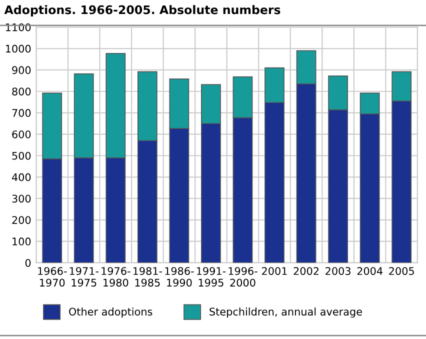 This screenshot has height=339, width=426. What do you see at coordinates (21, 198) in the screenshot?
I see `y-tick-label: 300` at bounding box center [21, 198].